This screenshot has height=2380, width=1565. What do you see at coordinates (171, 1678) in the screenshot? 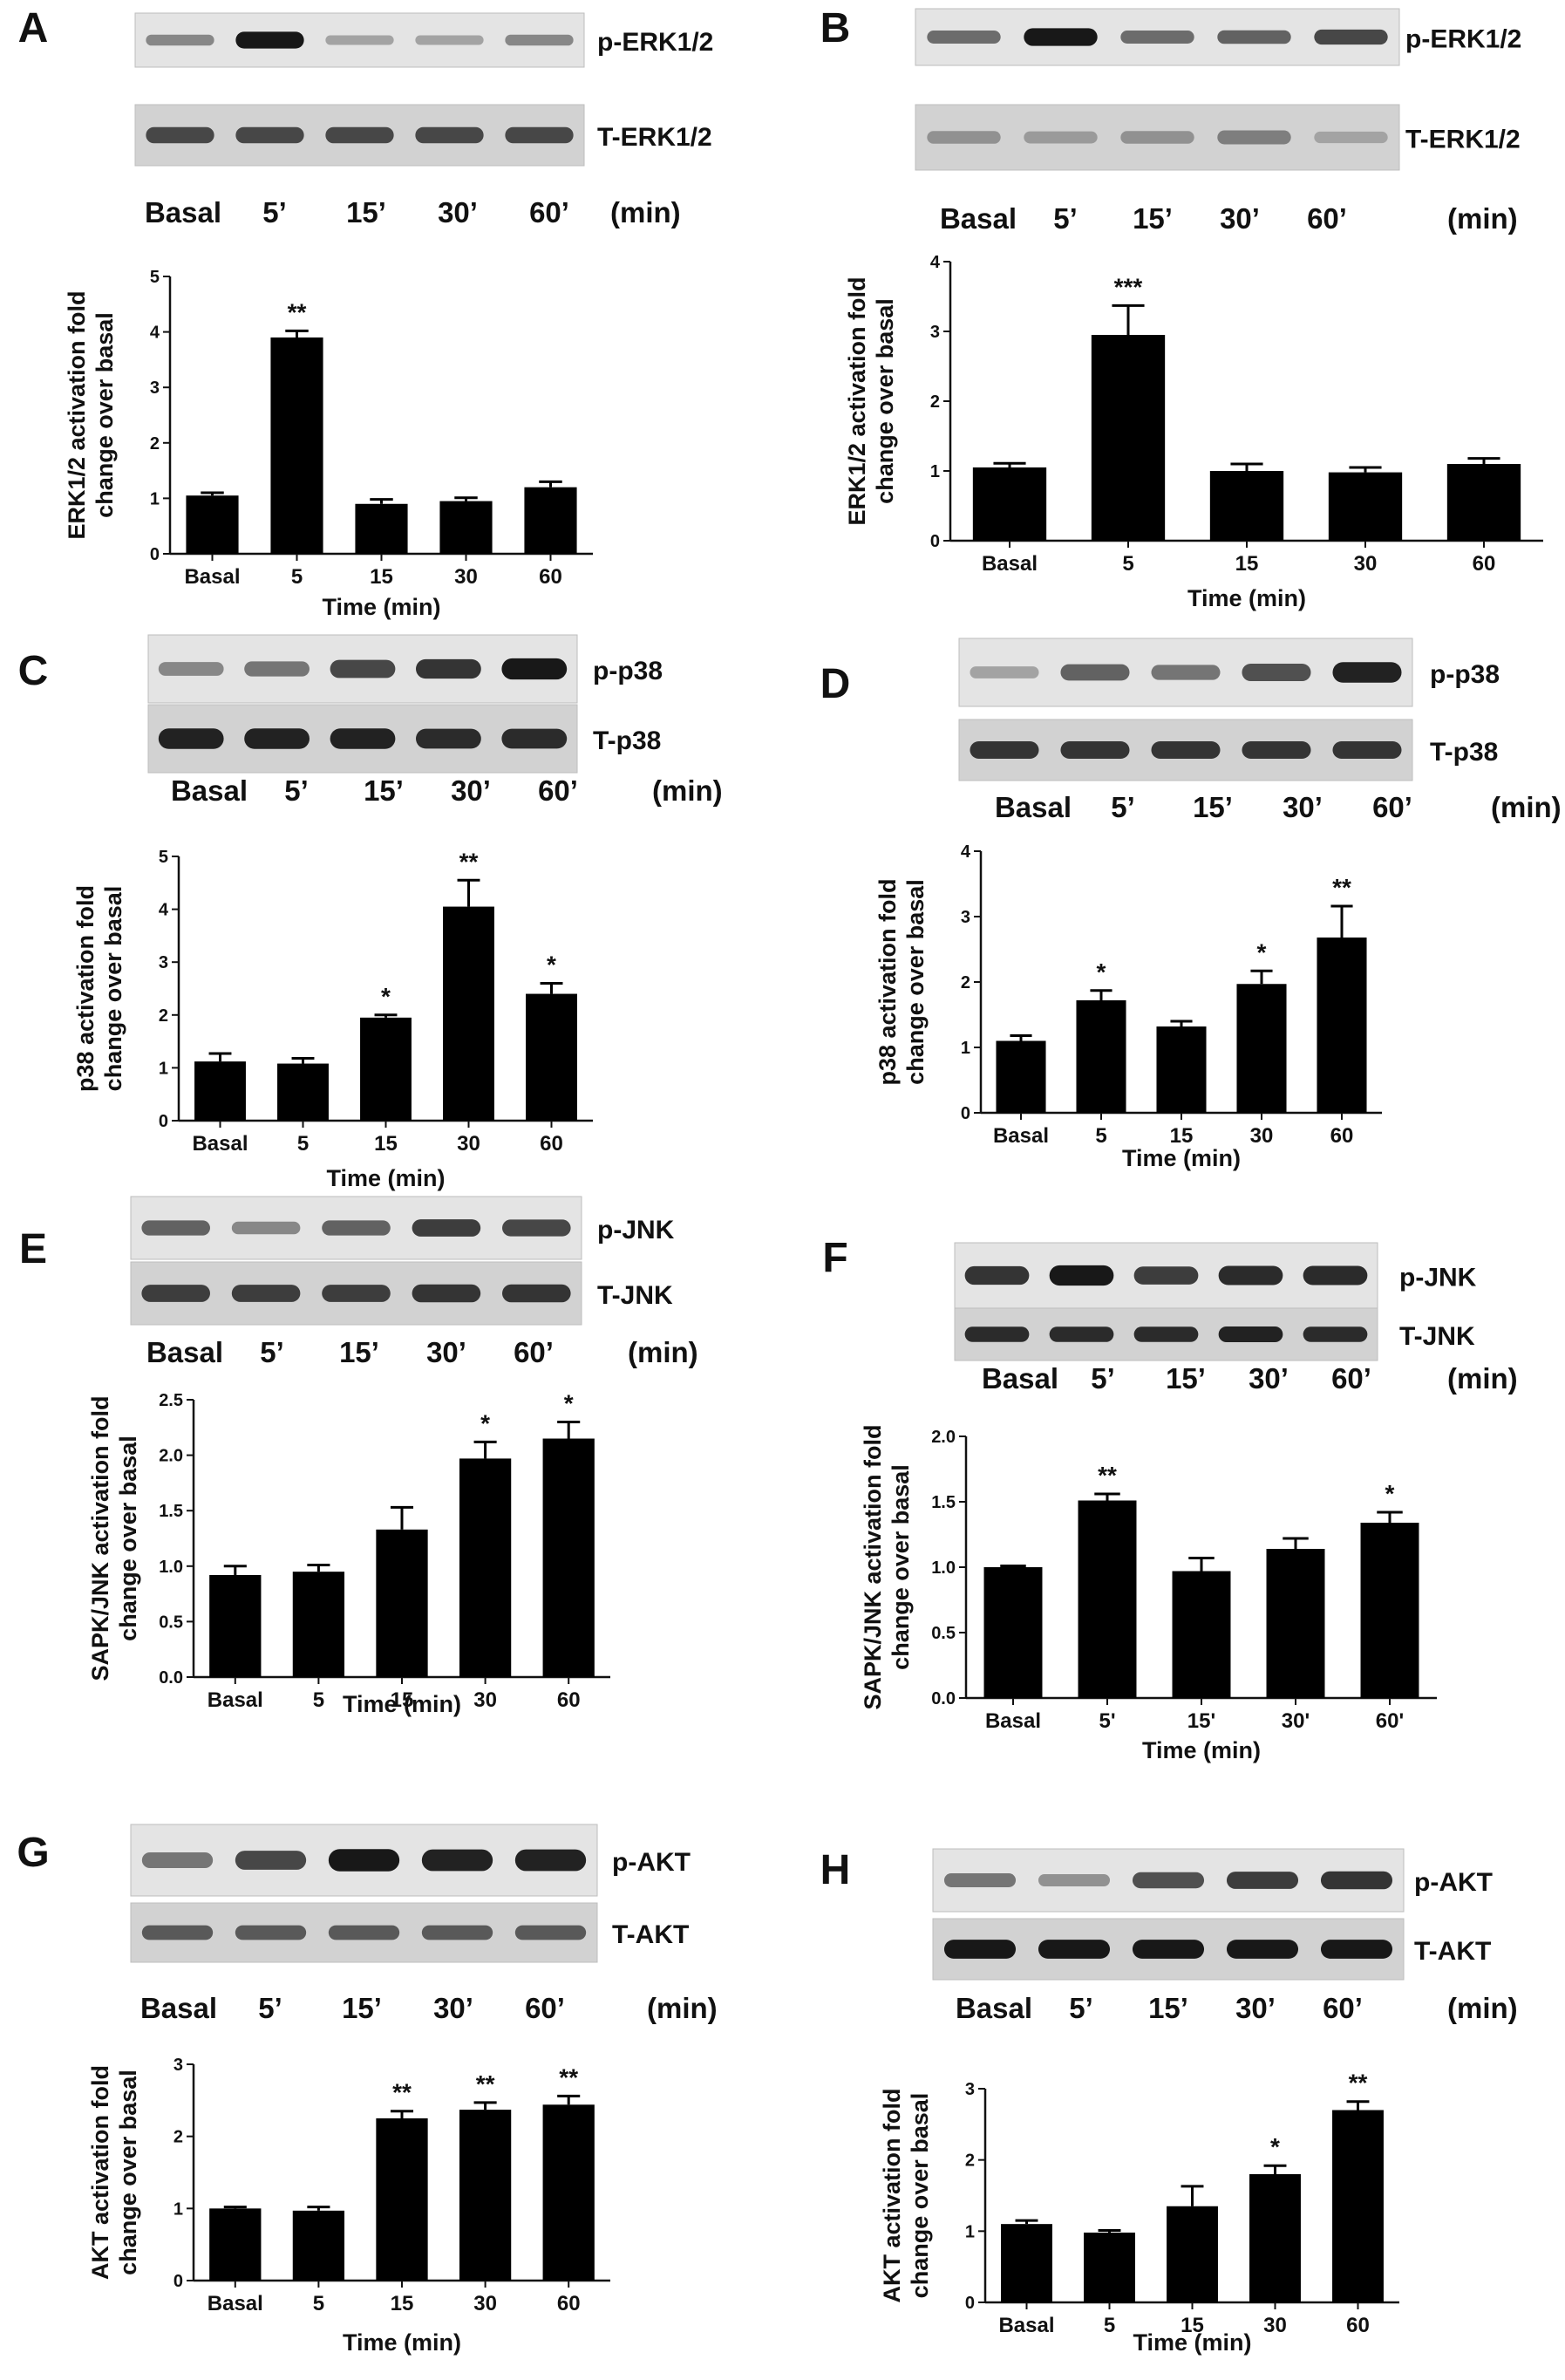
I see `y-tick-label: 0.0` at bounding box center [171, 1678].